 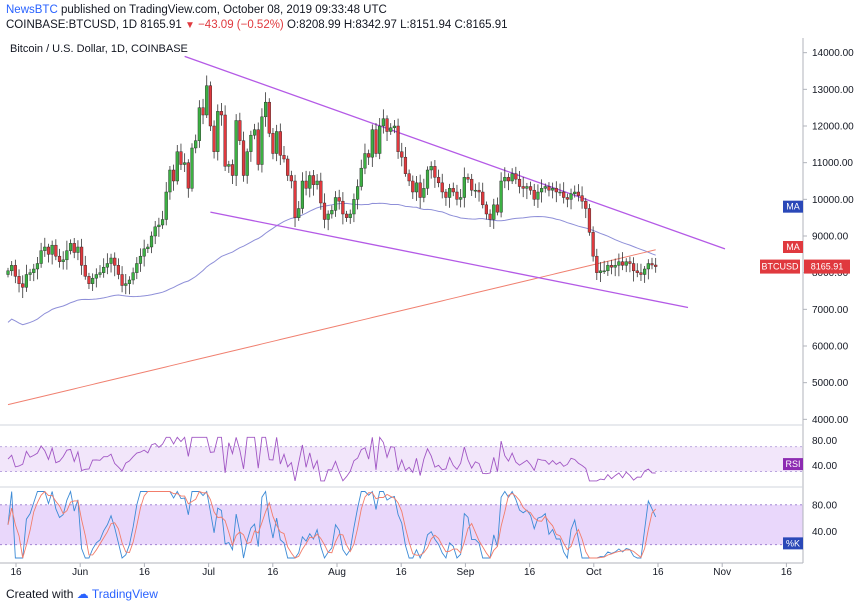 What do you see at coordinates (32, 10) in the screenshot?
I see `publisher-name: NewsBTC` at bounding box center [32, 10].